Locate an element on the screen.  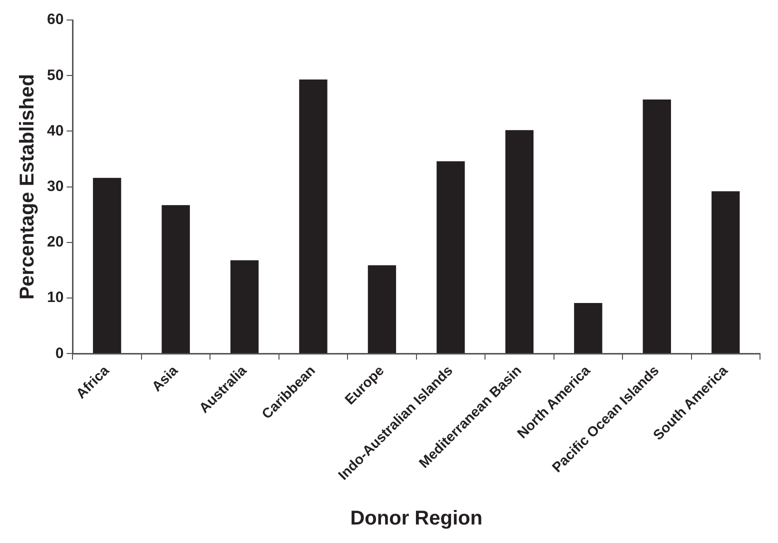
y-tick-label: 20 is located at coordinates (55, 242).